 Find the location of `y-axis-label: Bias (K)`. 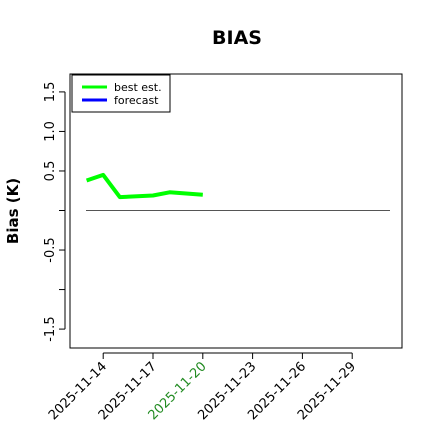

y-axis-label: Bias (K) is located at coordinates (13, 211).